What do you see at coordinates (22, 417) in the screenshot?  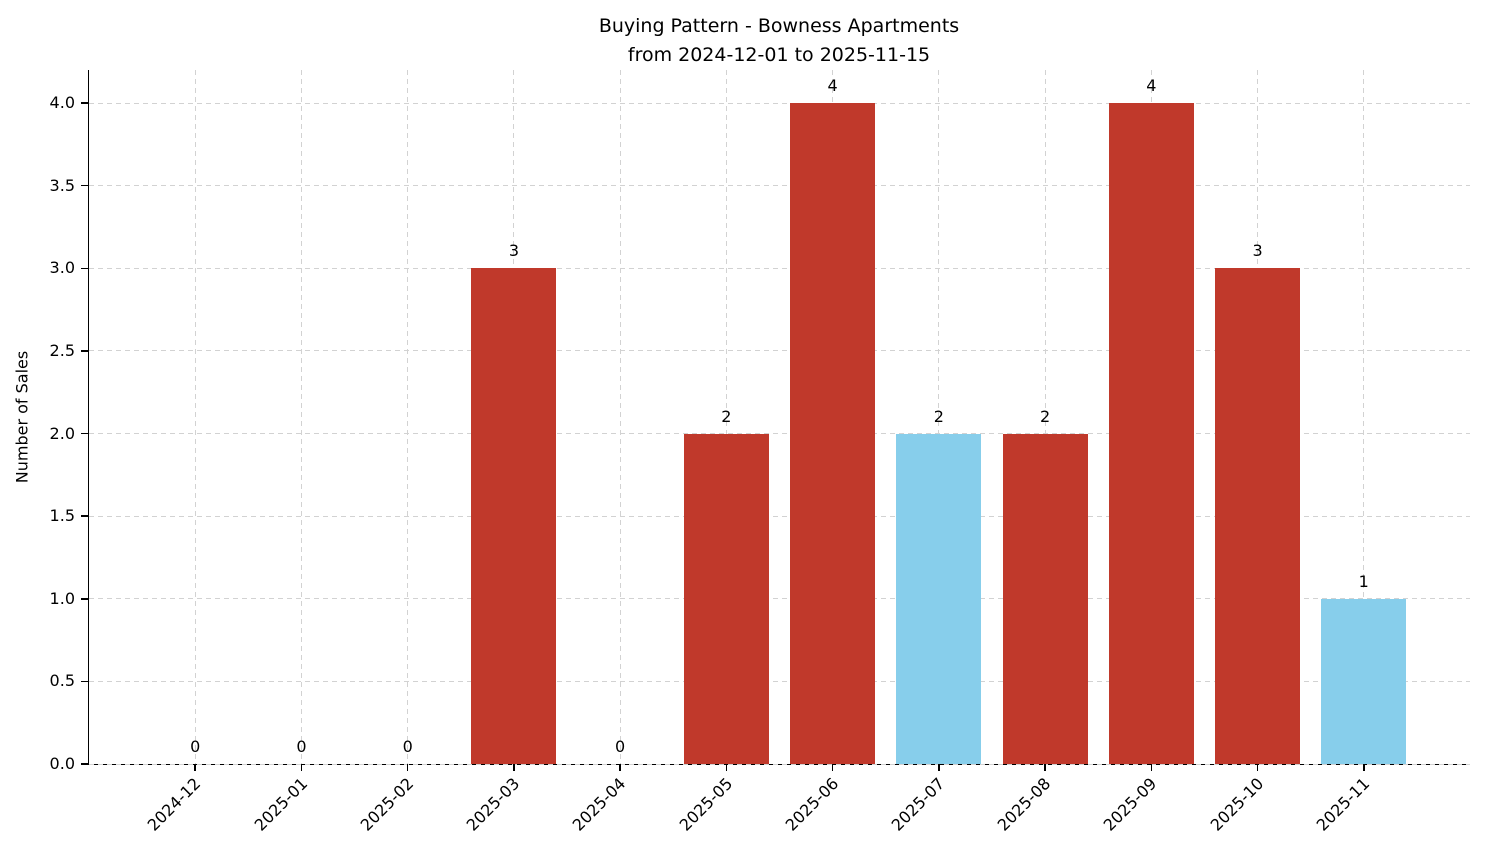 I see `y-axis-label: Number of Sales` at bounding box center [22, 417].